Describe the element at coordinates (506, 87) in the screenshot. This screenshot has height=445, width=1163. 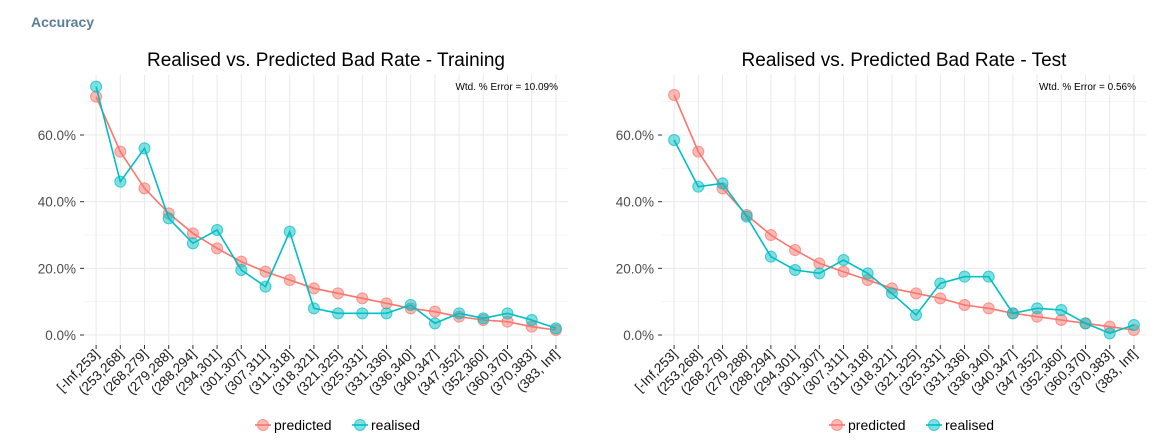
I see `error-annotation: Wtd. % Error = 10.09%` at that location.